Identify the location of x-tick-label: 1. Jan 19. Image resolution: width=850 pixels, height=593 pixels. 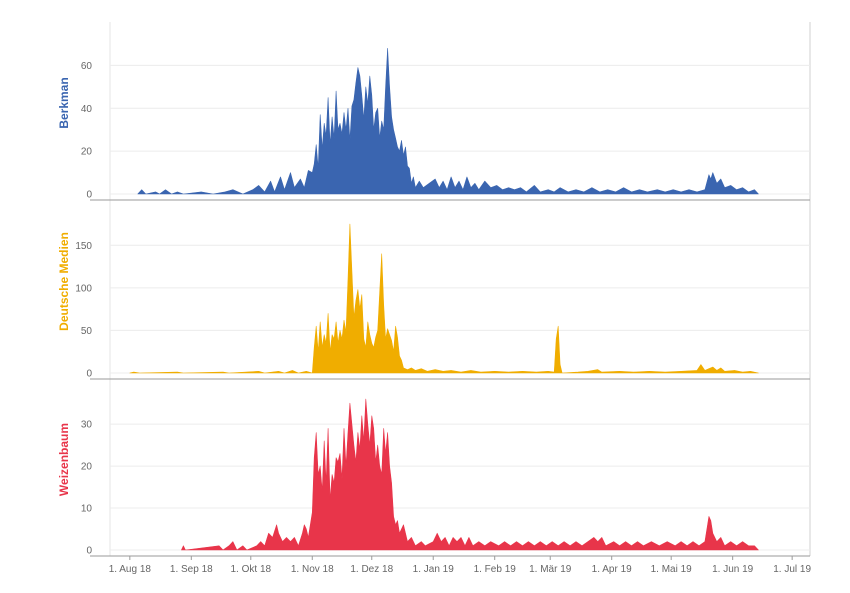
(434, 569).